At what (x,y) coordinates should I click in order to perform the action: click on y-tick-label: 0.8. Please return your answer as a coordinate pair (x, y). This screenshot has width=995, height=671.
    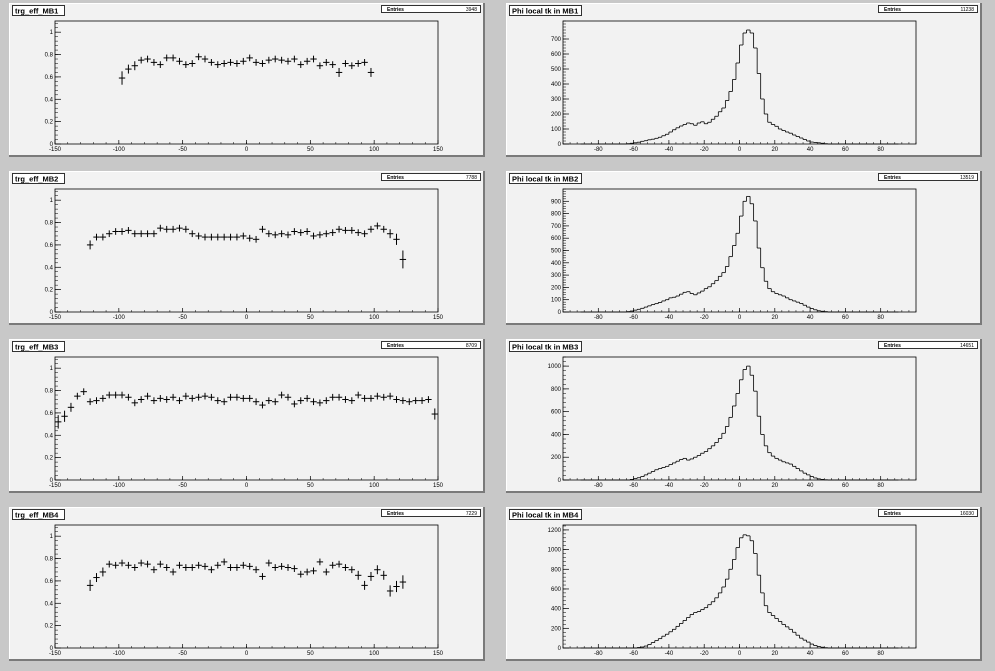
    Looking at the image, I should click on (49, 560).